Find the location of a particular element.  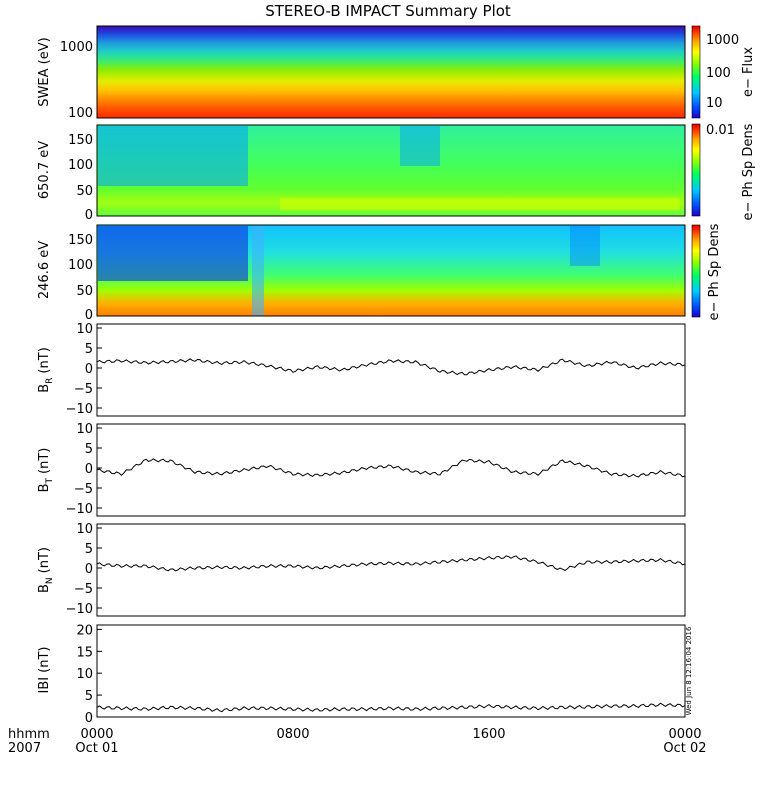

colorbar-3-label: e− Ph Sp Dens is located at coordinates (714, 271).